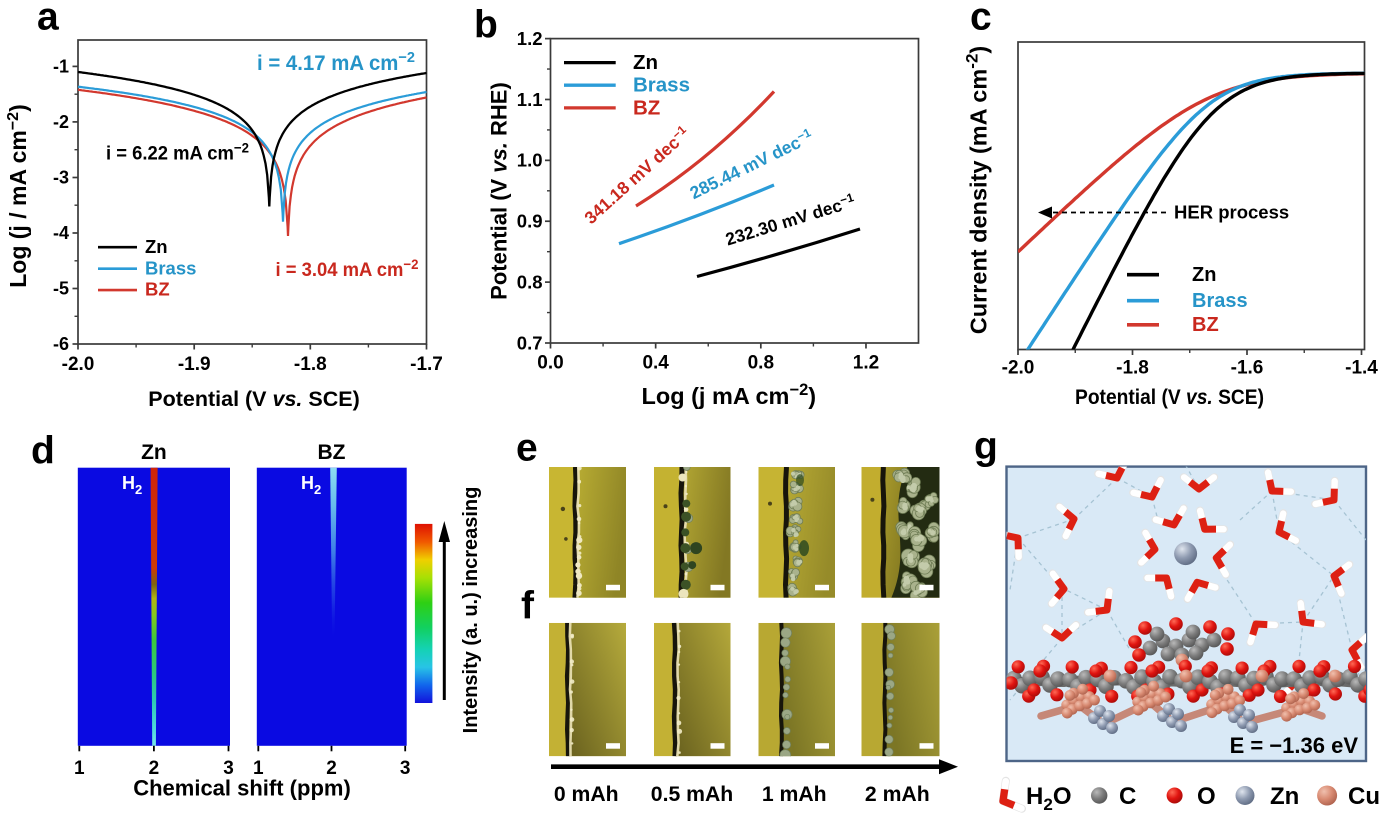  What do you see at coordinates (981, 19) in the screenshot?
I see `svg-text: c` at bounding box center [981, 19].